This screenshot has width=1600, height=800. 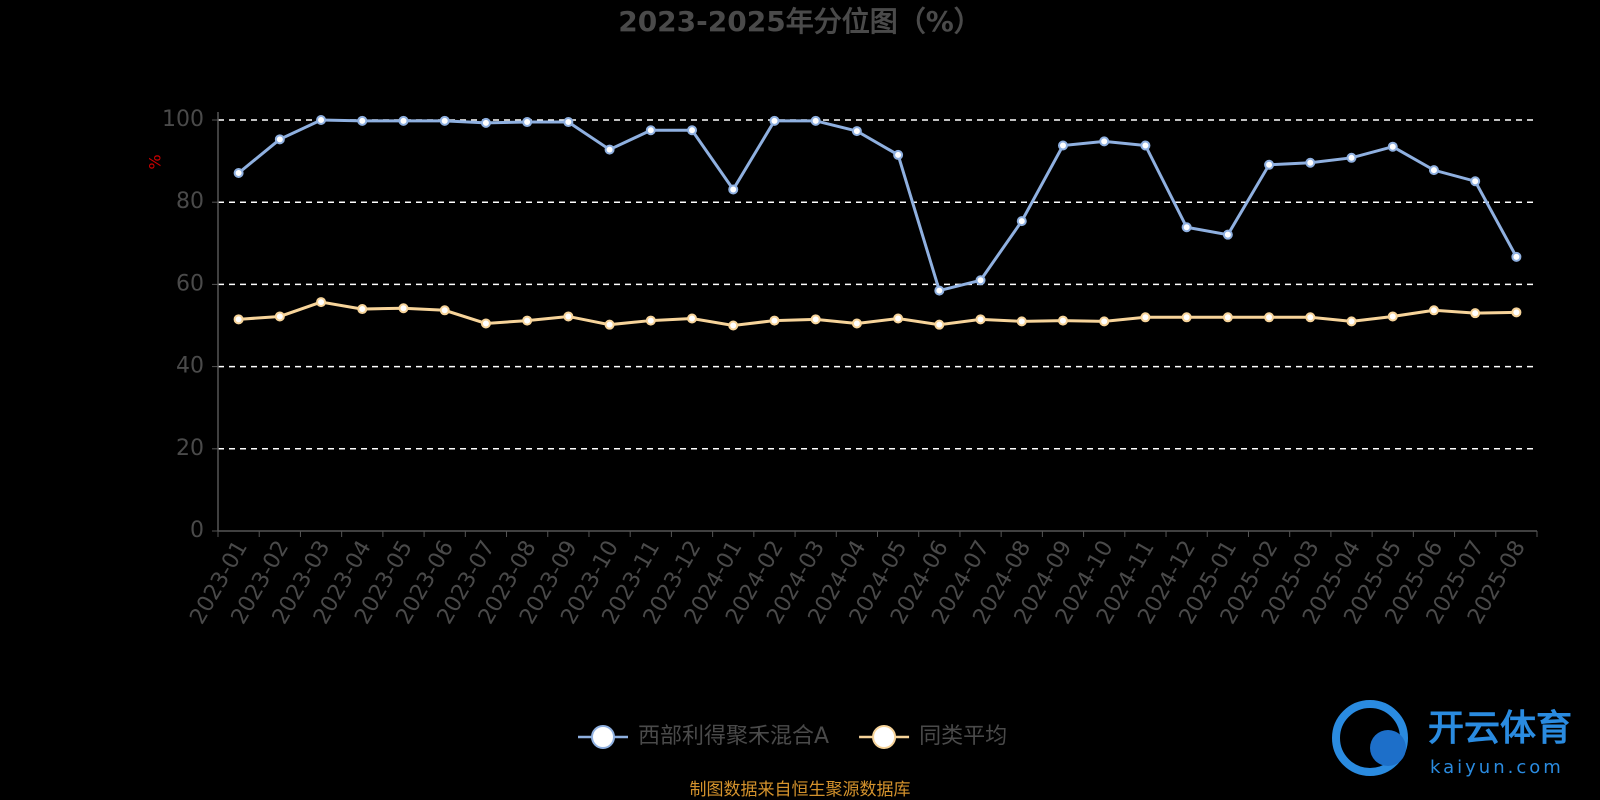 I want to click on series, so click(x=877, y=314).